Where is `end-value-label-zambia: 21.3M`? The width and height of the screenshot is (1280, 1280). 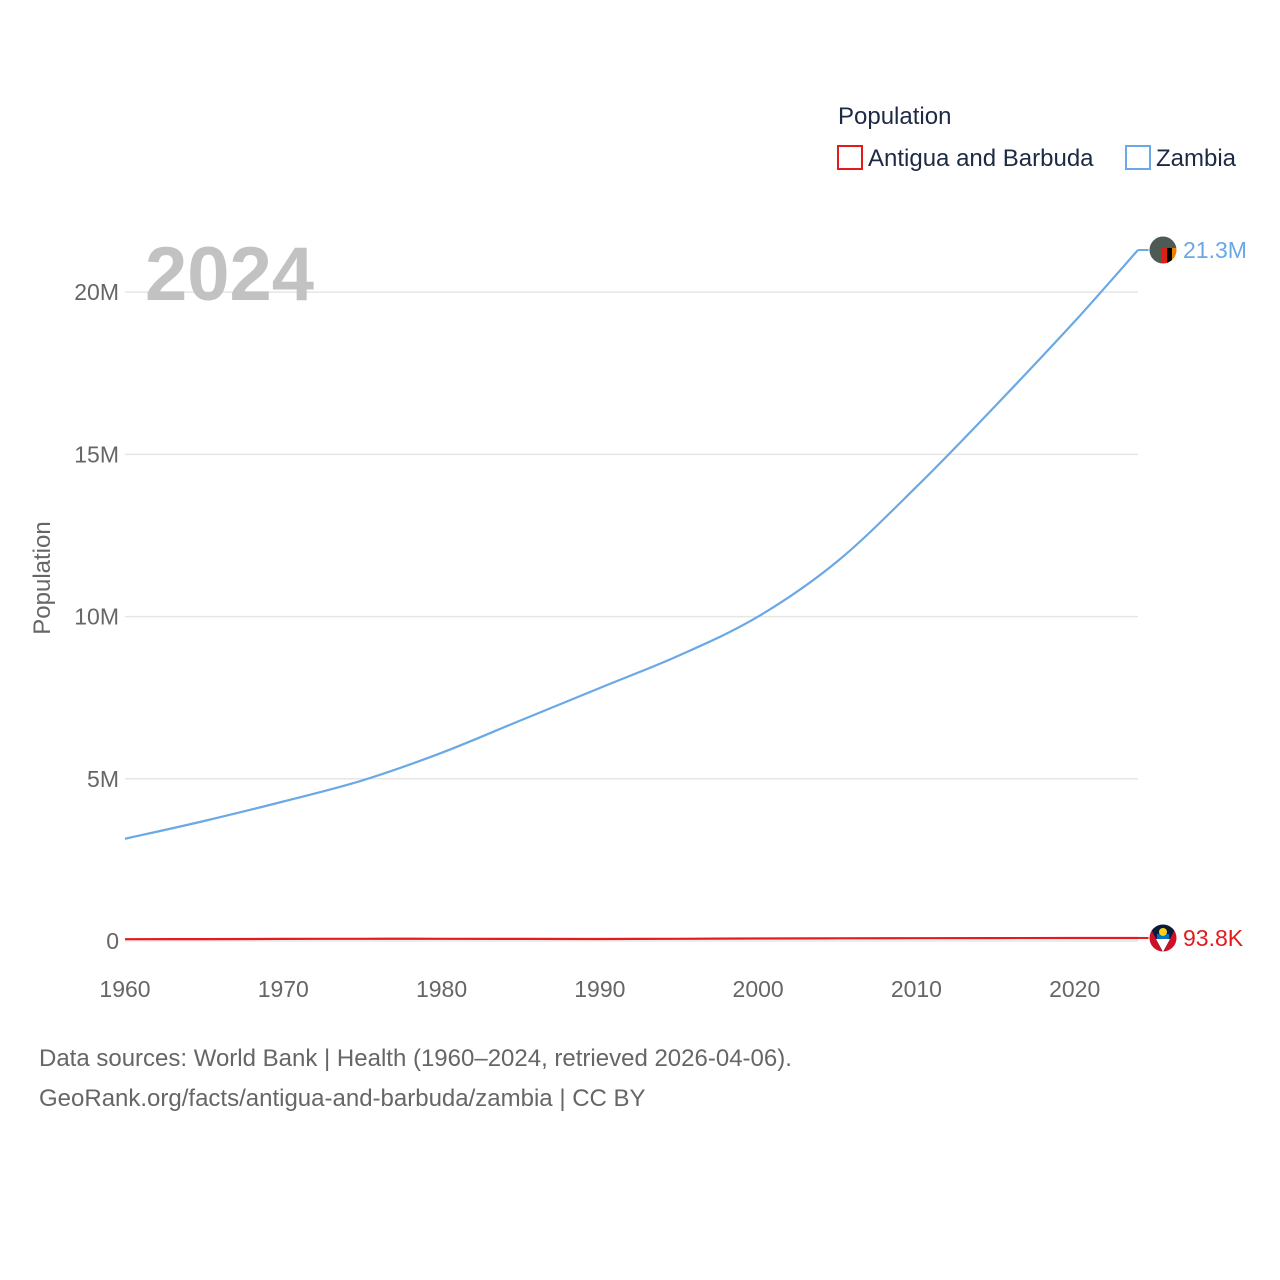 end-value-label-zambia: 21.3M is located at coordinates (1215, 250).